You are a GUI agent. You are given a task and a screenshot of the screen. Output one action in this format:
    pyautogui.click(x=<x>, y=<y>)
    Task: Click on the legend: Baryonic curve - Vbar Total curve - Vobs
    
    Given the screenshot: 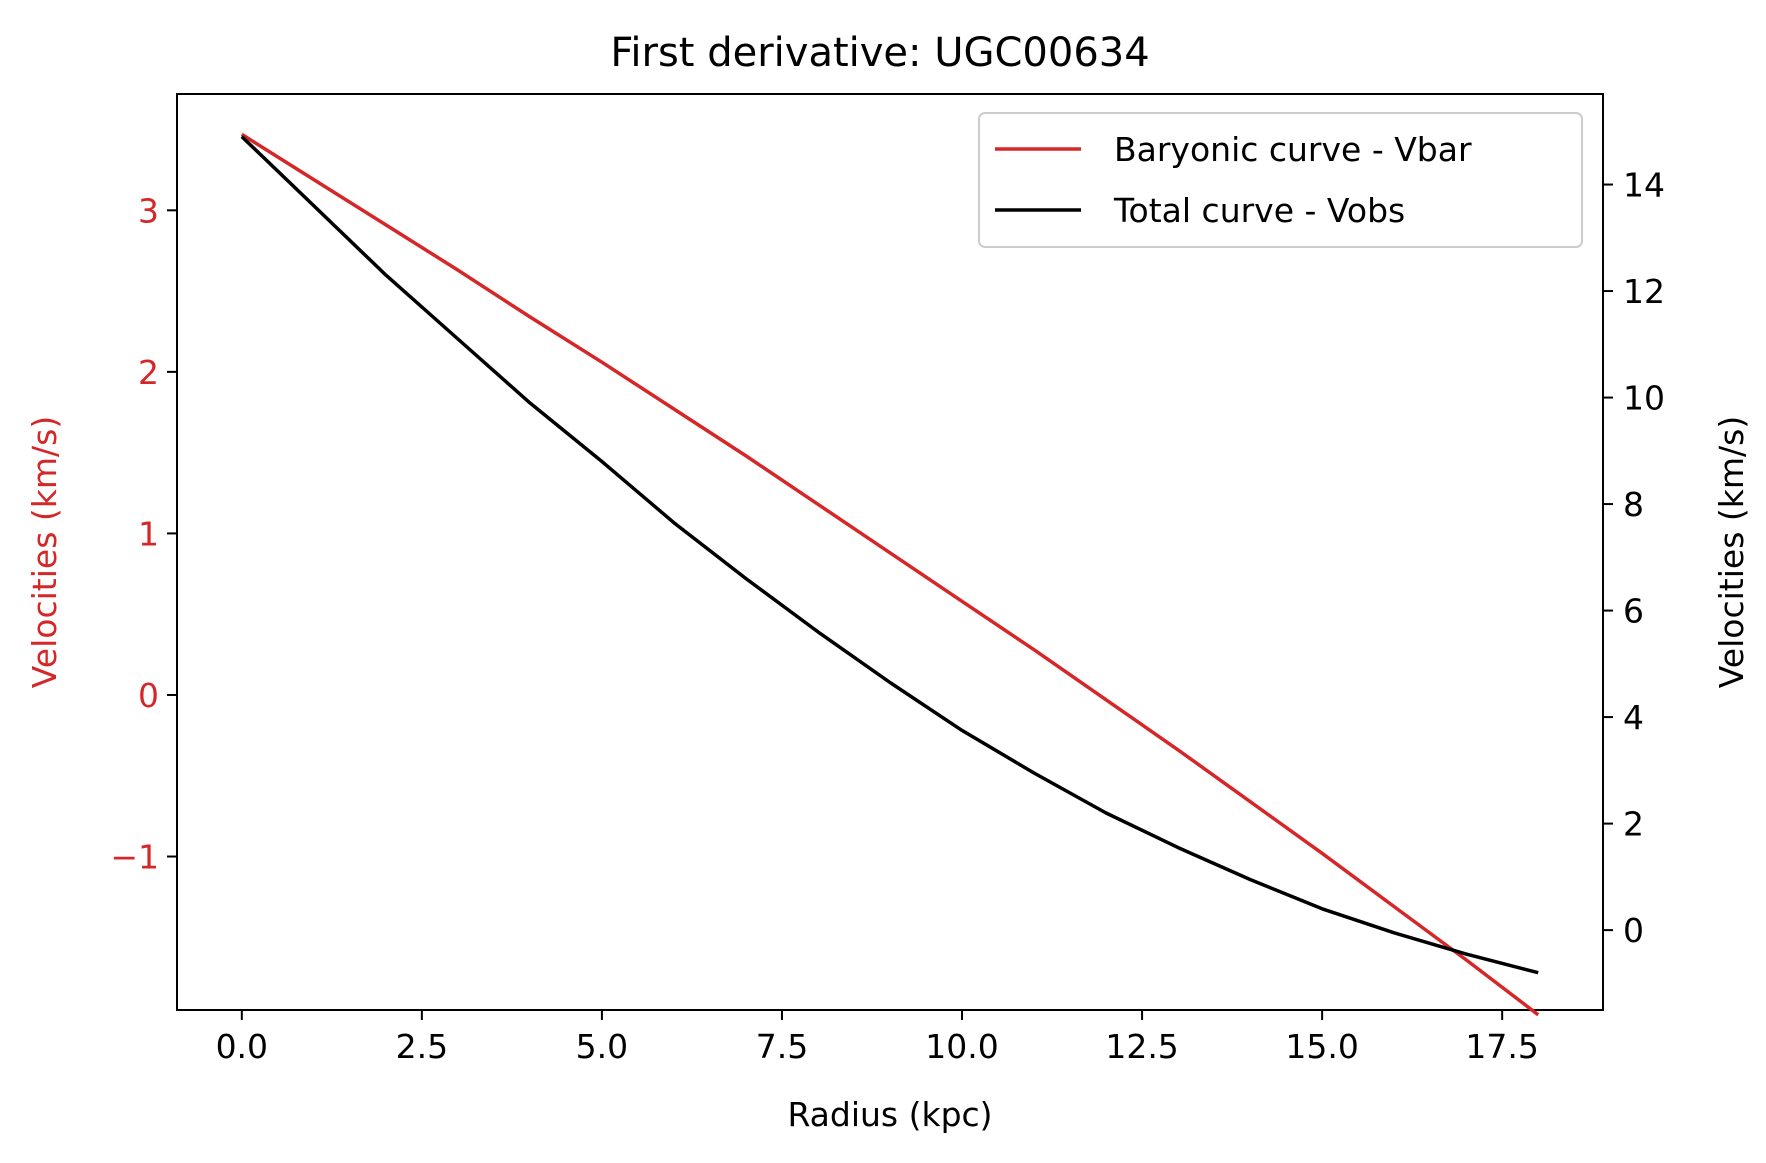 What is the action you would take?
    pyautogui.click(x=1280, y=180)
    